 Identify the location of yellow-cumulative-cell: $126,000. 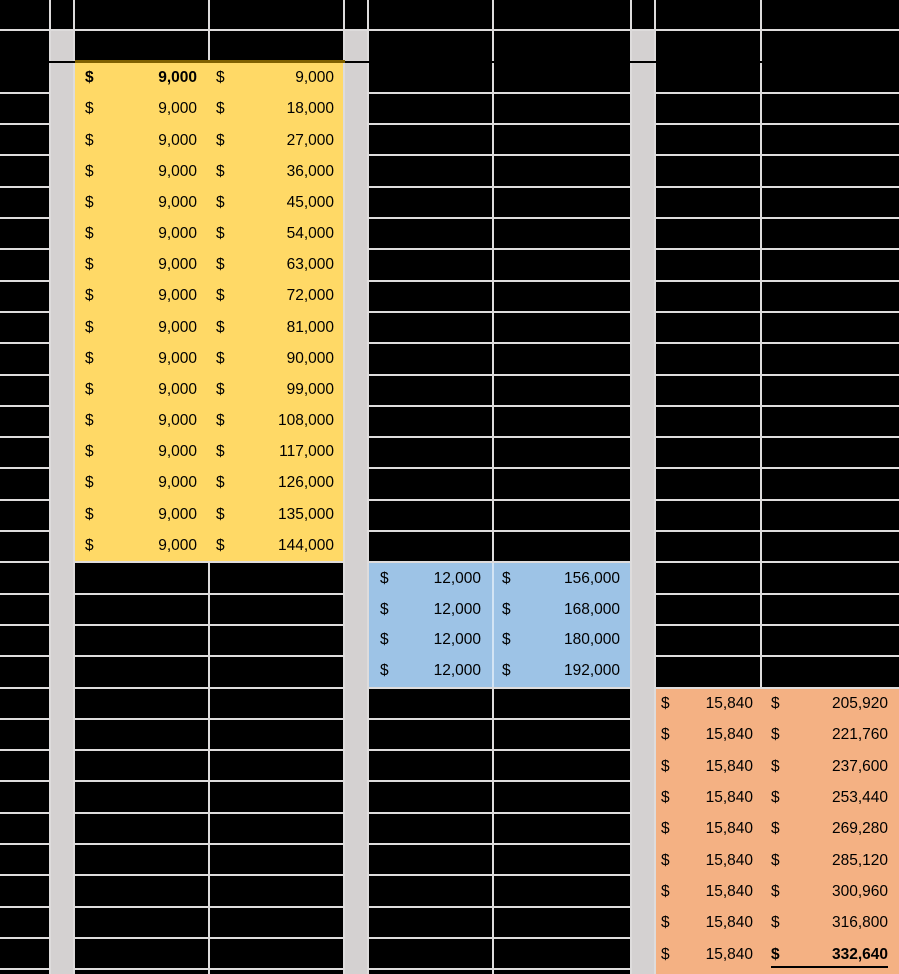
(276, 483).